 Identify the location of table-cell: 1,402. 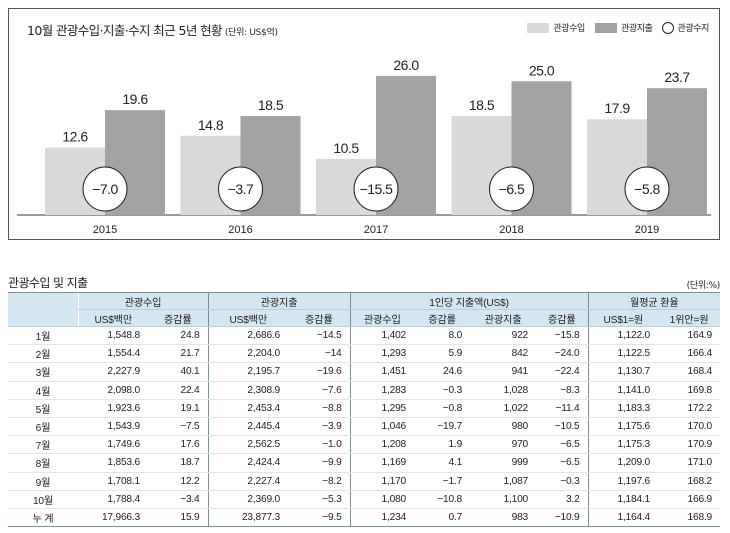
(382, 336).